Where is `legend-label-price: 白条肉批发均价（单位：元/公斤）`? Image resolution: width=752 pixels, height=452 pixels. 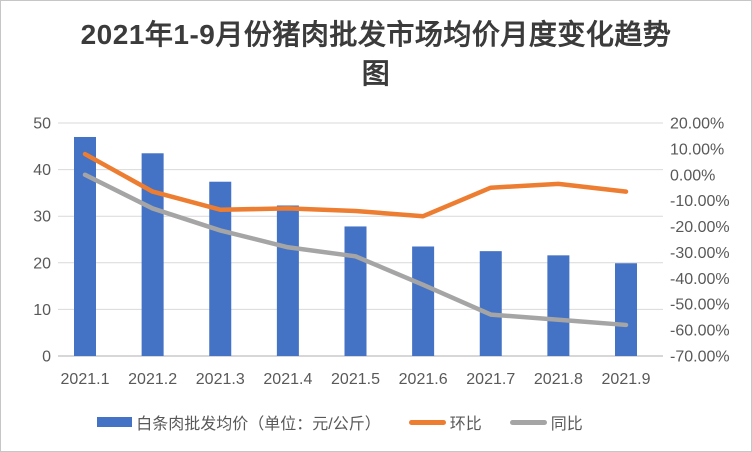
legend-label-price: 白条肉批发均价（单位：元/公斤） is located at coordinates (258, 424).